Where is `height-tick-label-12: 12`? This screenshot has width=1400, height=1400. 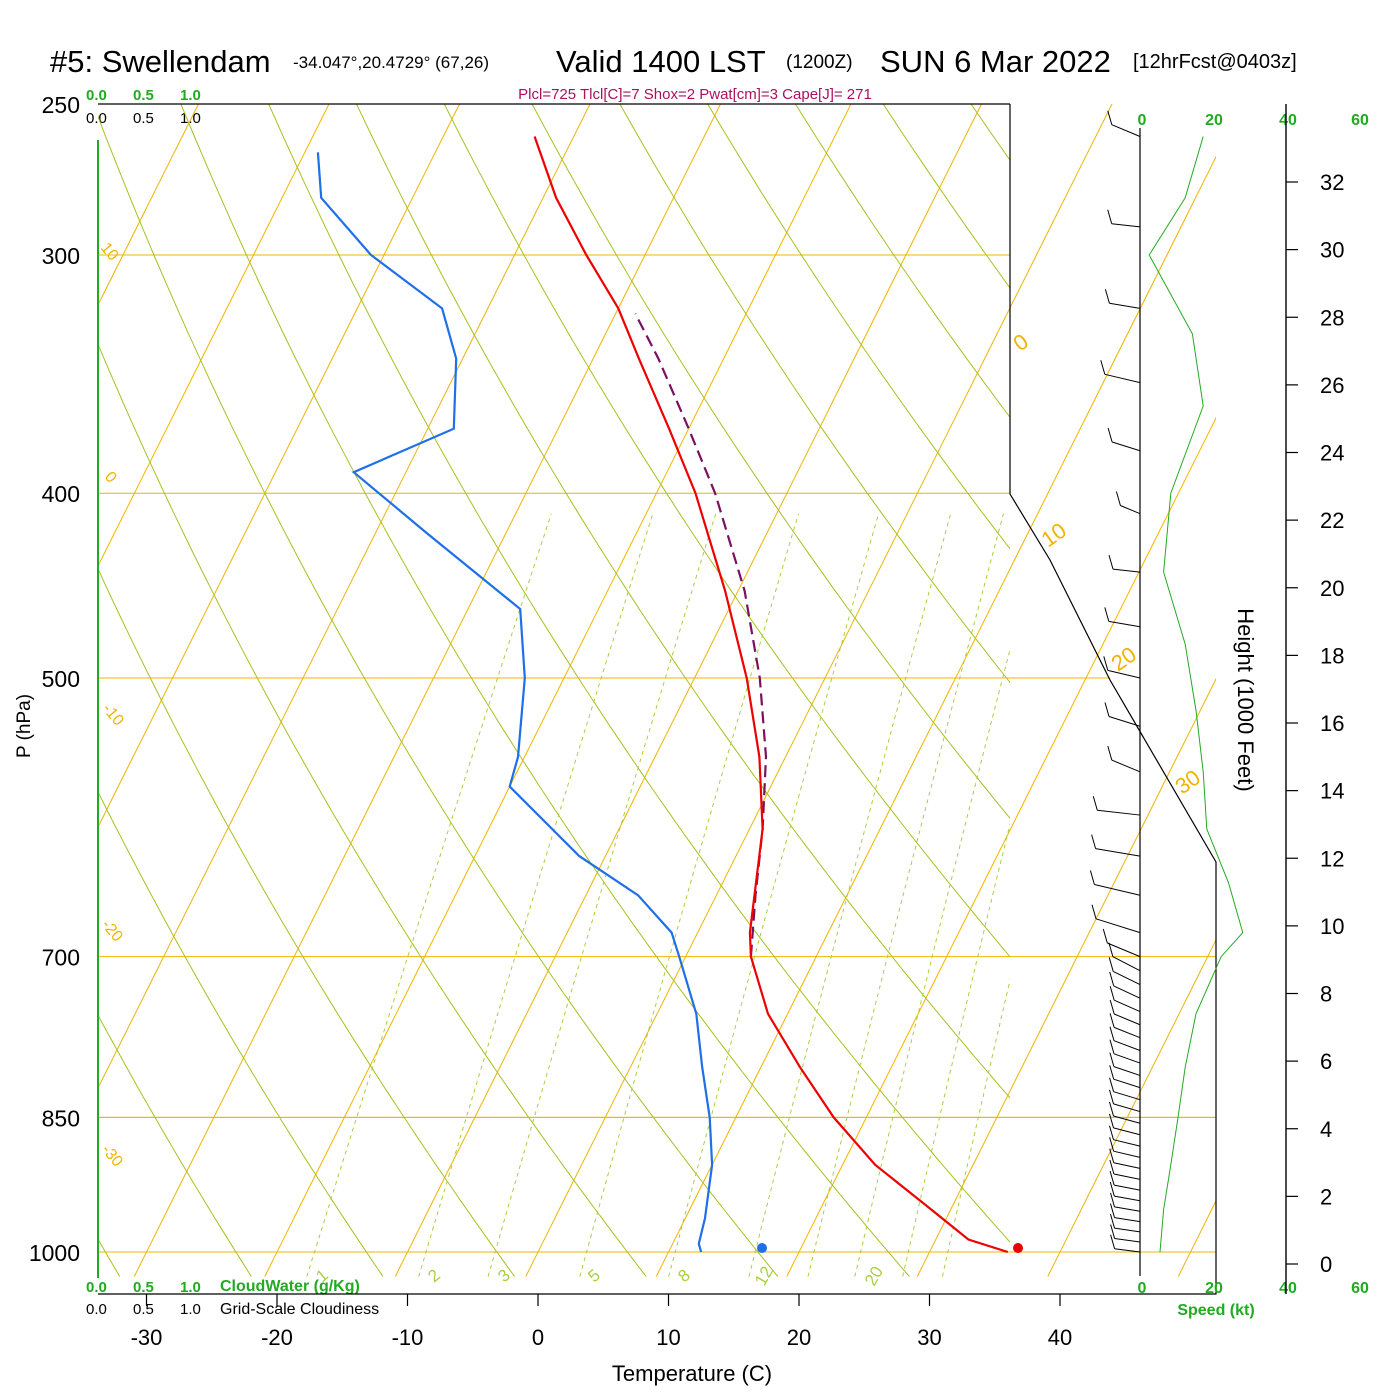
height-tick-label-12: 12 is located at coordinates (1332, 858).